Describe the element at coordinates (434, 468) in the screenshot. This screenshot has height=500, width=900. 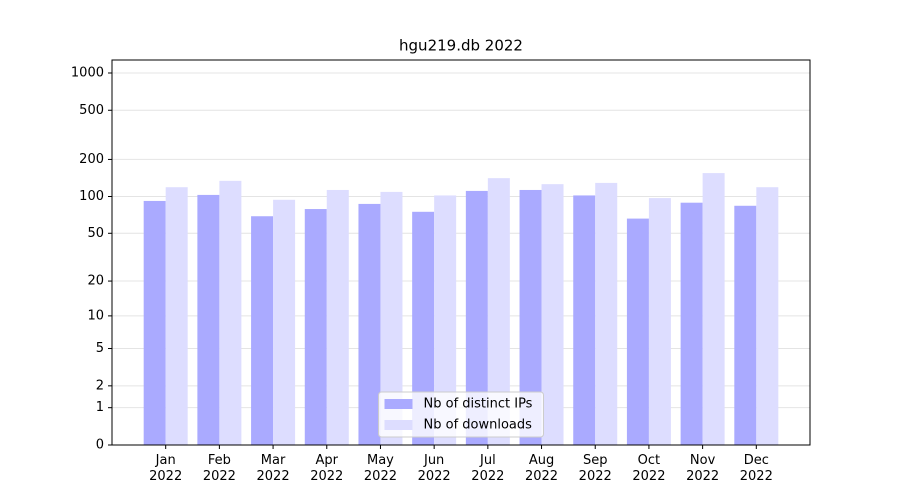
I see `x-tick-label: Jun 2022` at that location.